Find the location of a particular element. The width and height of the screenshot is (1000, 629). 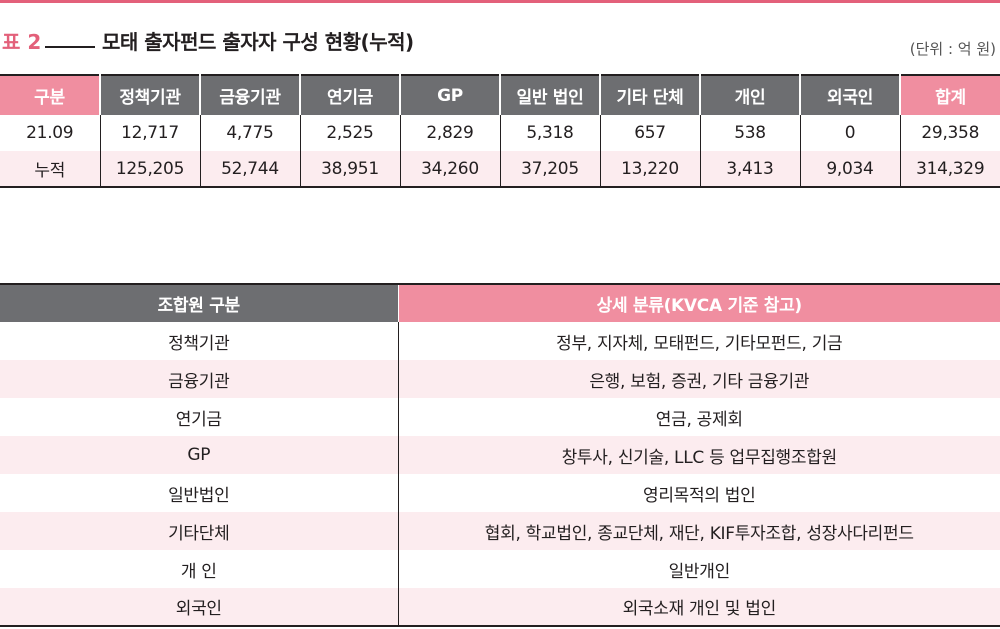

table-cell: 3,413 is located at coordinates (749, 169).